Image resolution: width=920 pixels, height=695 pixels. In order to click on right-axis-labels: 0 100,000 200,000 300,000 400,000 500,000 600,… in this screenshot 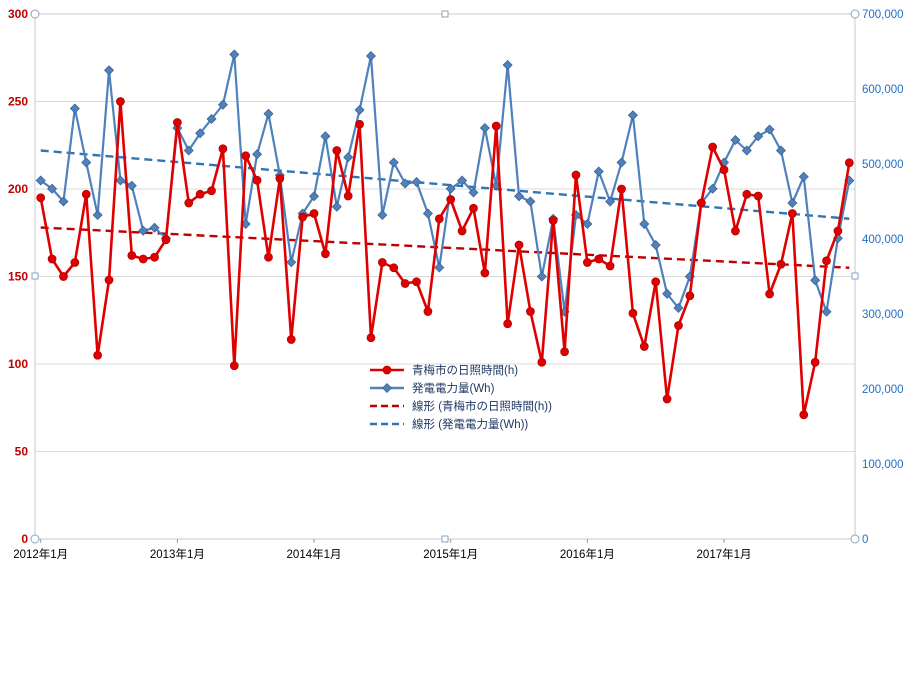, I will do `click(883, 277)`.